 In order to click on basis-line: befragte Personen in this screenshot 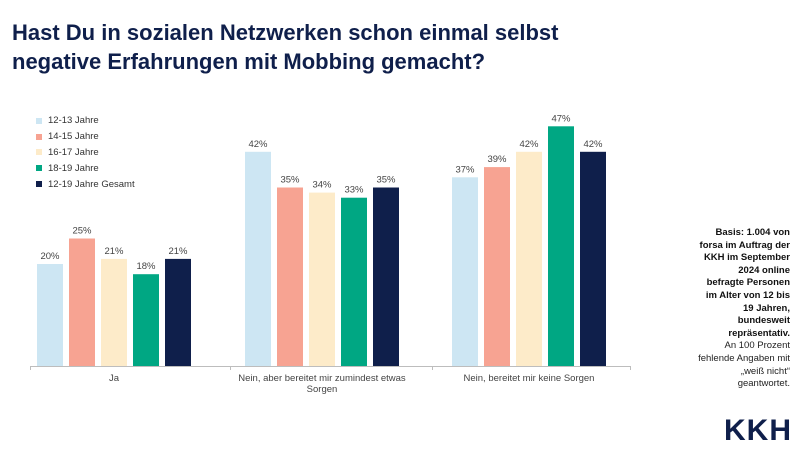, I will do `click(748, 283)`.